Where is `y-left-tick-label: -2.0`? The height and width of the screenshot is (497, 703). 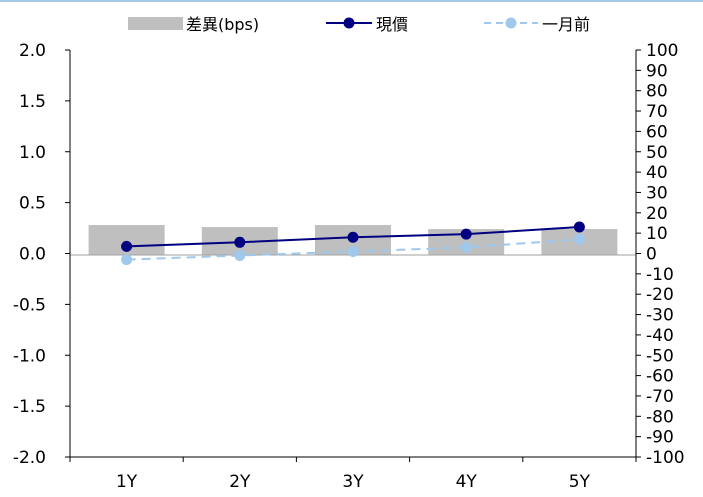 y-left-tick-label: -2.0 is located at coordinates (29, 458).